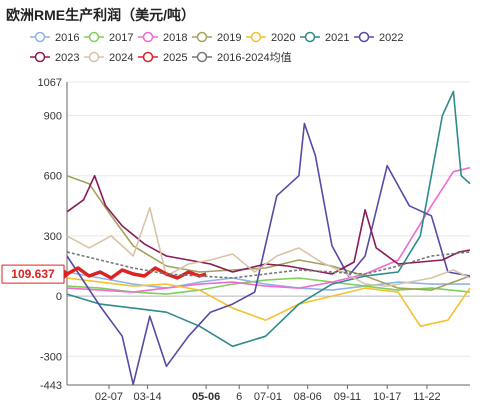  What do you see at coordinates (33, 274) in the screenshot?
I see `pointer-label: 109.637` at bounding box center [33, 274].